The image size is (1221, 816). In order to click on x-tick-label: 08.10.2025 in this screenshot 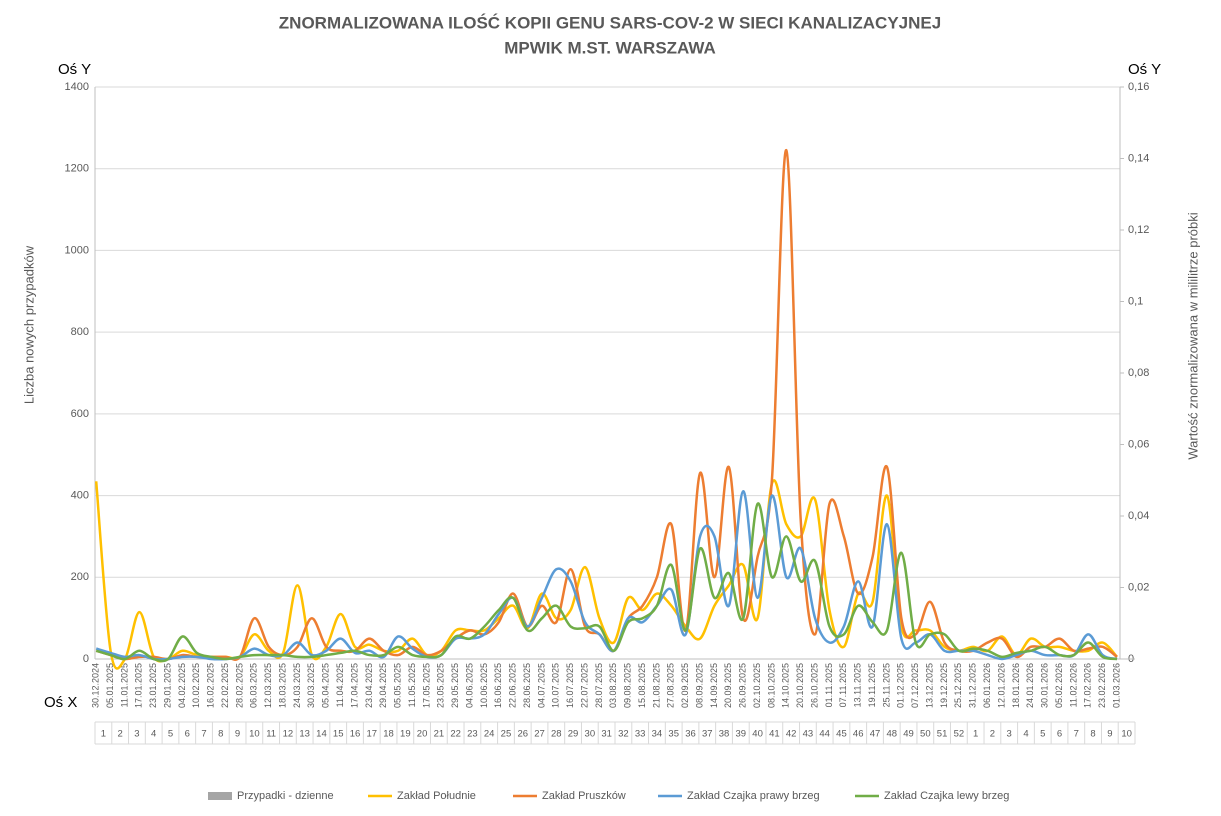, I will do `click(771, 685)`.